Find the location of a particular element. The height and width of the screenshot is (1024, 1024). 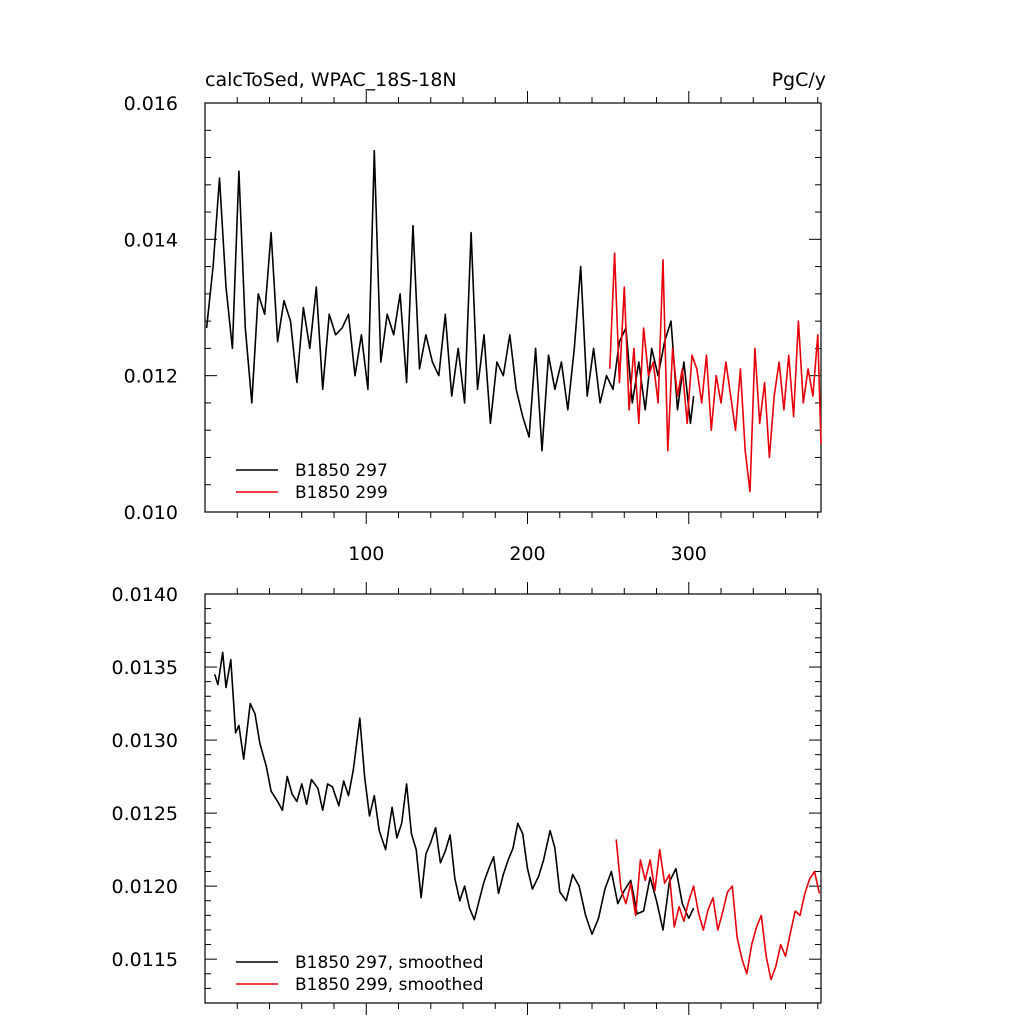

y-tick-label: 0.0125 is located at coordinates (145, 814).